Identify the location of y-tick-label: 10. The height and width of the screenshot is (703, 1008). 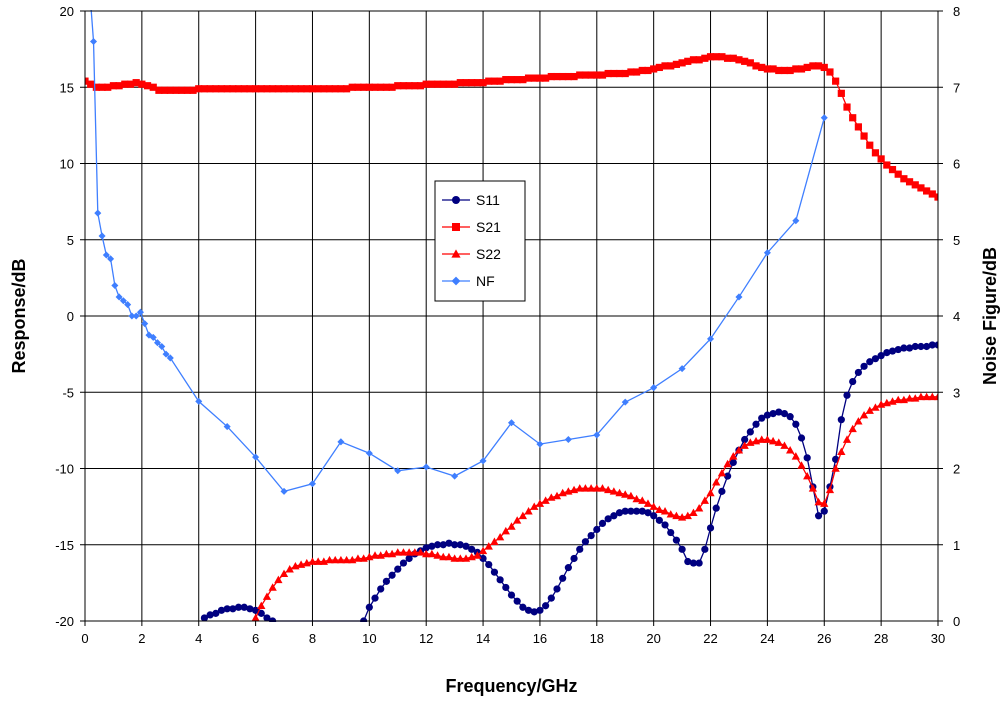
(67, 164).